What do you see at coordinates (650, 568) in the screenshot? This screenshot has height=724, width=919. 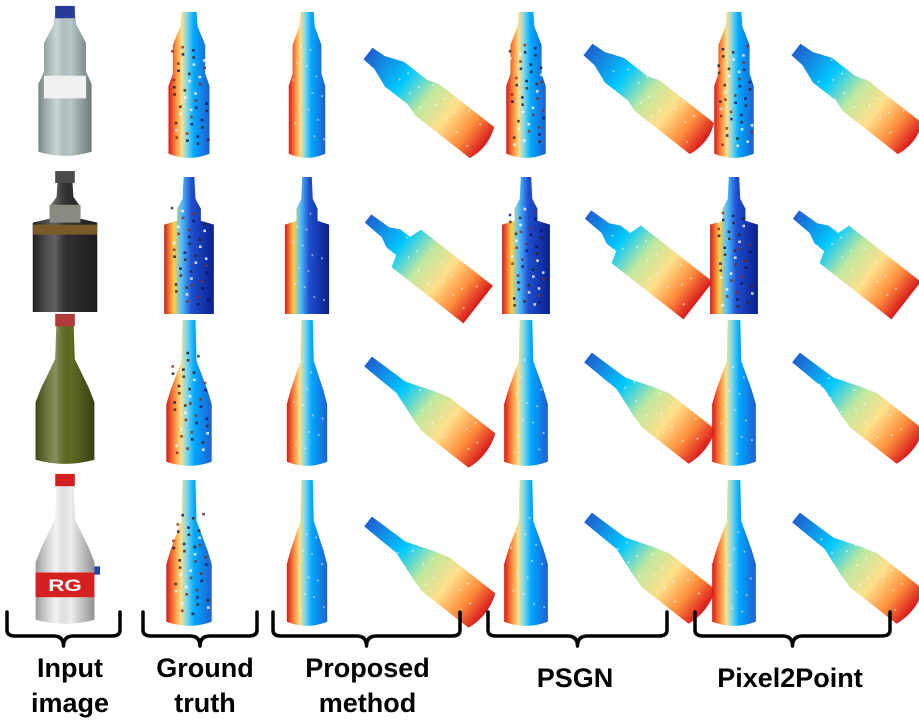 I see `psgn-tilted-white-bottle` at bounding box center [650, 568].